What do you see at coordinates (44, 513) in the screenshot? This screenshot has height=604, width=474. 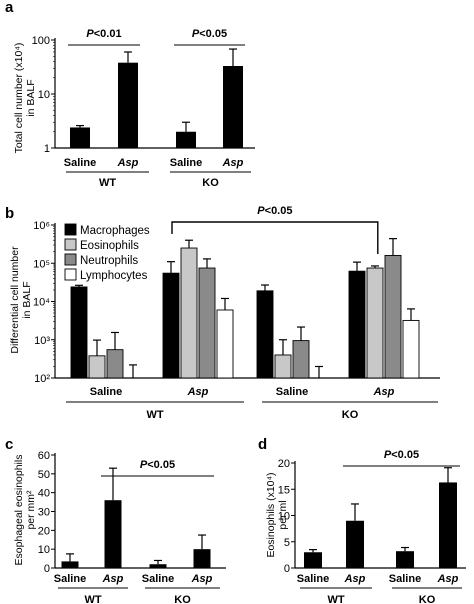 I see `y-tick-label-c: 30` at bounding box center [44, 513].